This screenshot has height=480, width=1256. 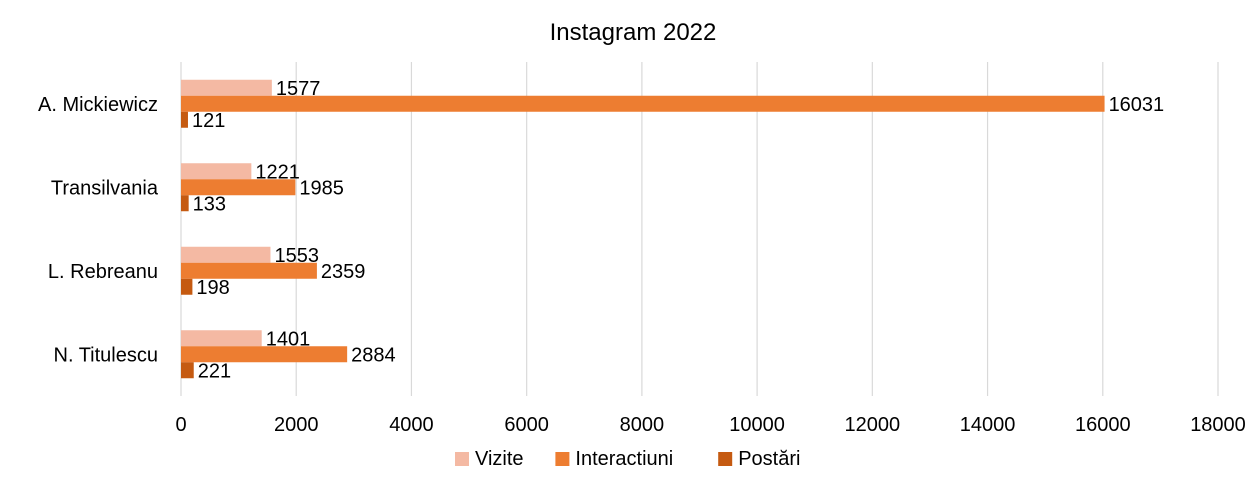 What do you see at coordinates (209, 204) in the screenshot?
I see `data-label: 133` at bounding box center [209, 204].